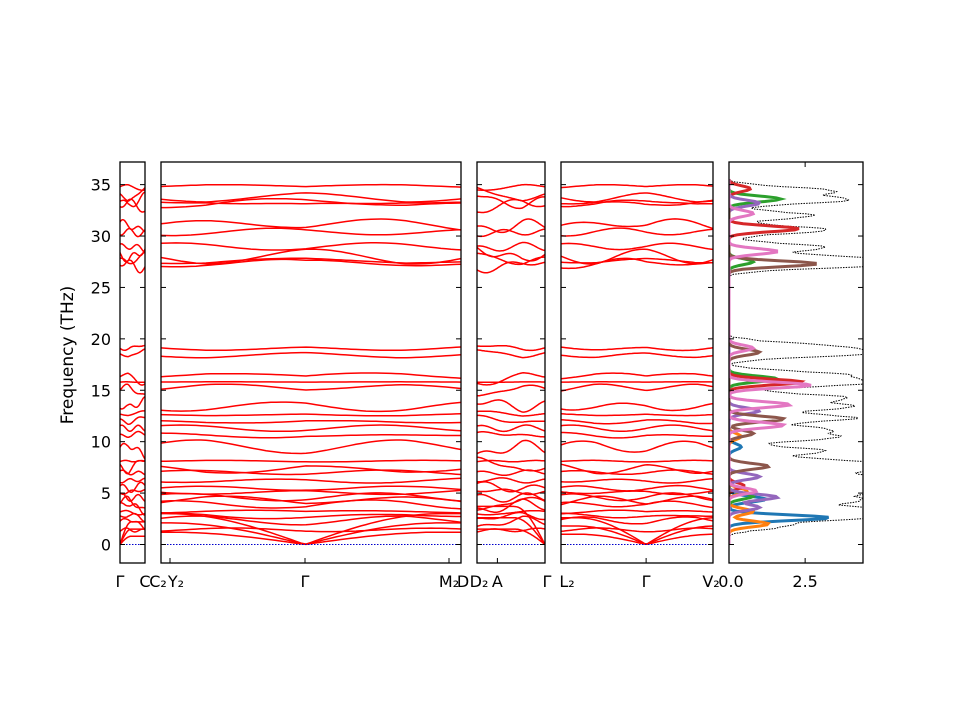 The image size is (960, 724). What do you see at coordinates (68, 355) in the screenshot?
I see `y-axis-label: Frequency (THz)` at bounding box center [68, 355].